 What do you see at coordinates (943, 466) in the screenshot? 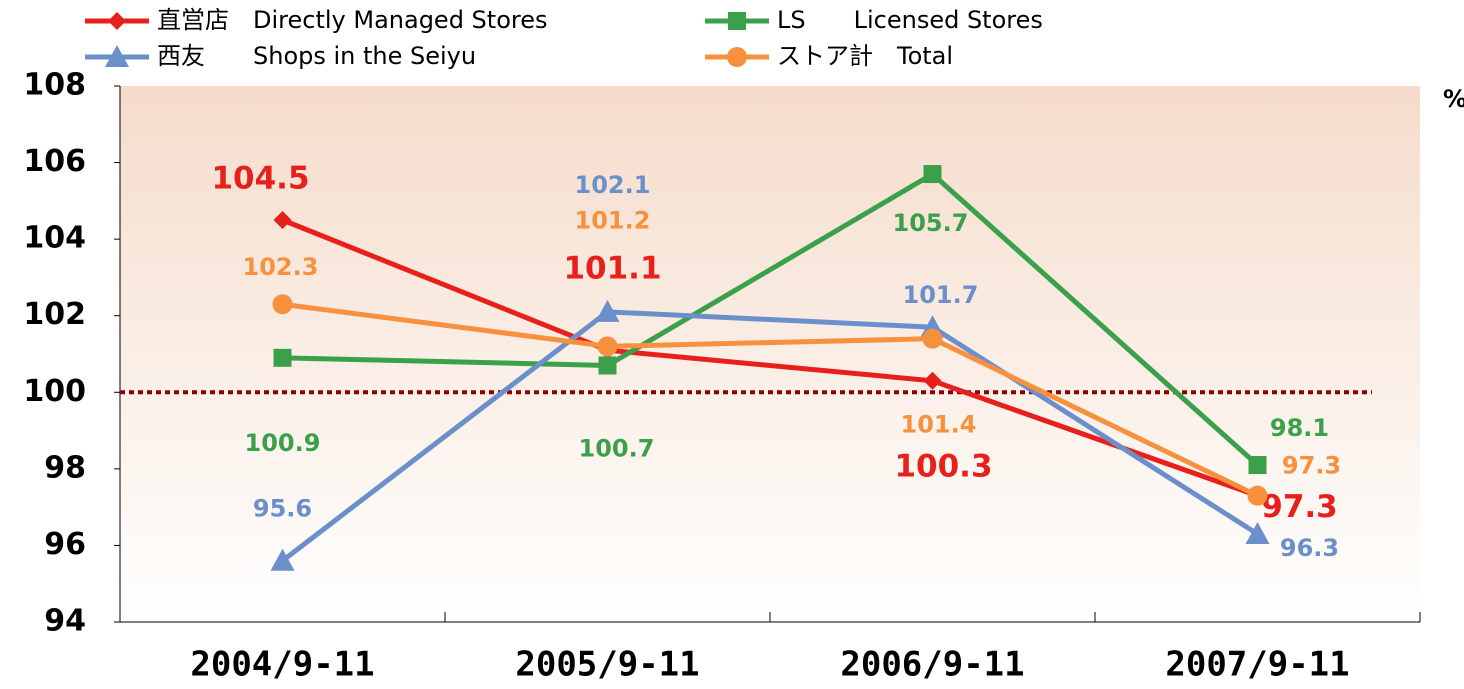
I see `data-label: 100.3` at bounding box center [943, 466].